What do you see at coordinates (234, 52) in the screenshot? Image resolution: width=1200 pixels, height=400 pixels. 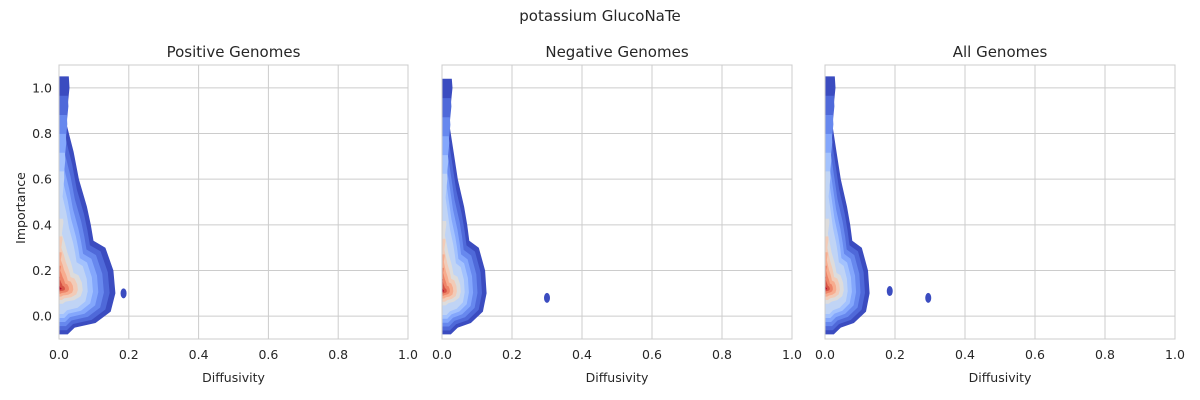 I see `panel-title: Positive Genomes` at bounding box center [234, 52].